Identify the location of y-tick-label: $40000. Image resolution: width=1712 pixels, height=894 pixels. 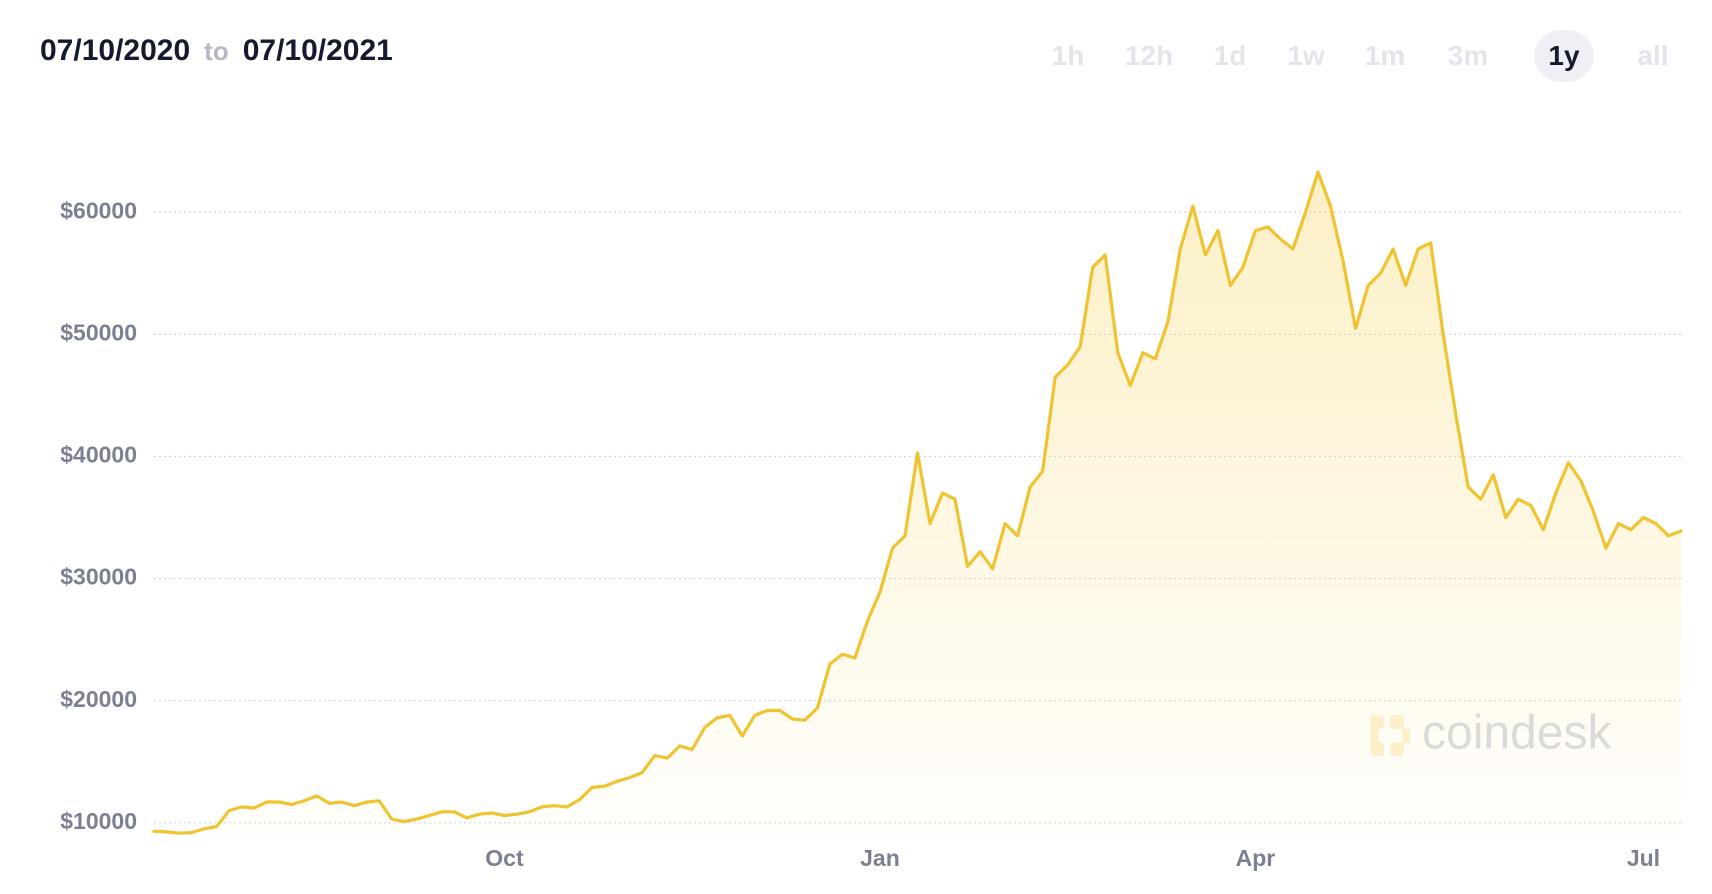
(98, 455).